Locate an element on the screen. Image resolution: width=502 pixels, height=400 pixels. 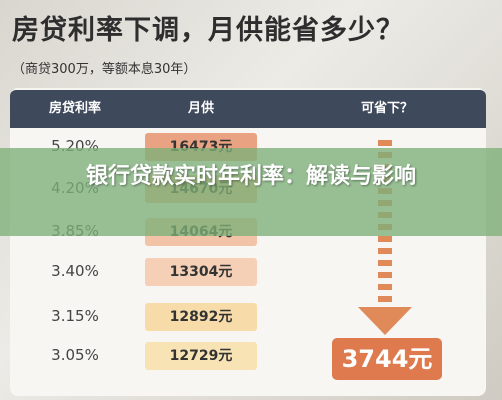
header-cell: 房贷利率 is located at coordinates (74, 108).